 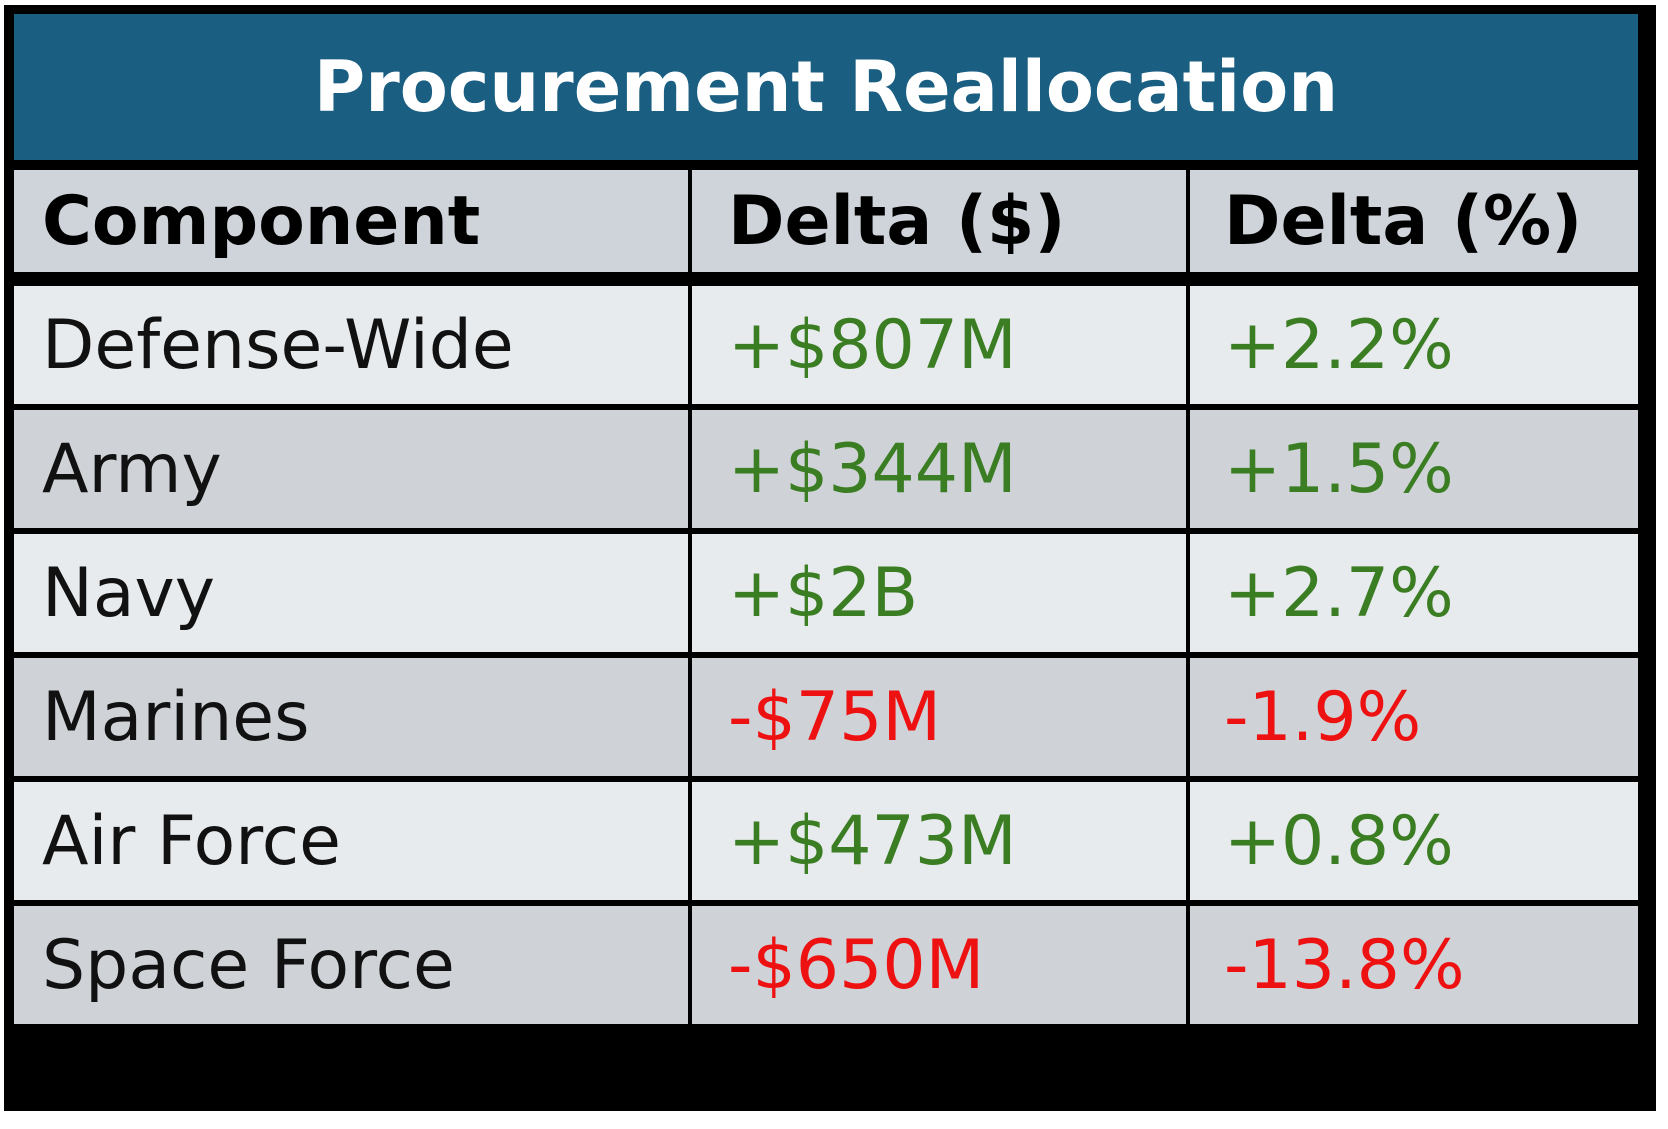 I want to click on component-cell: Navy, so click(x=351, y=593).